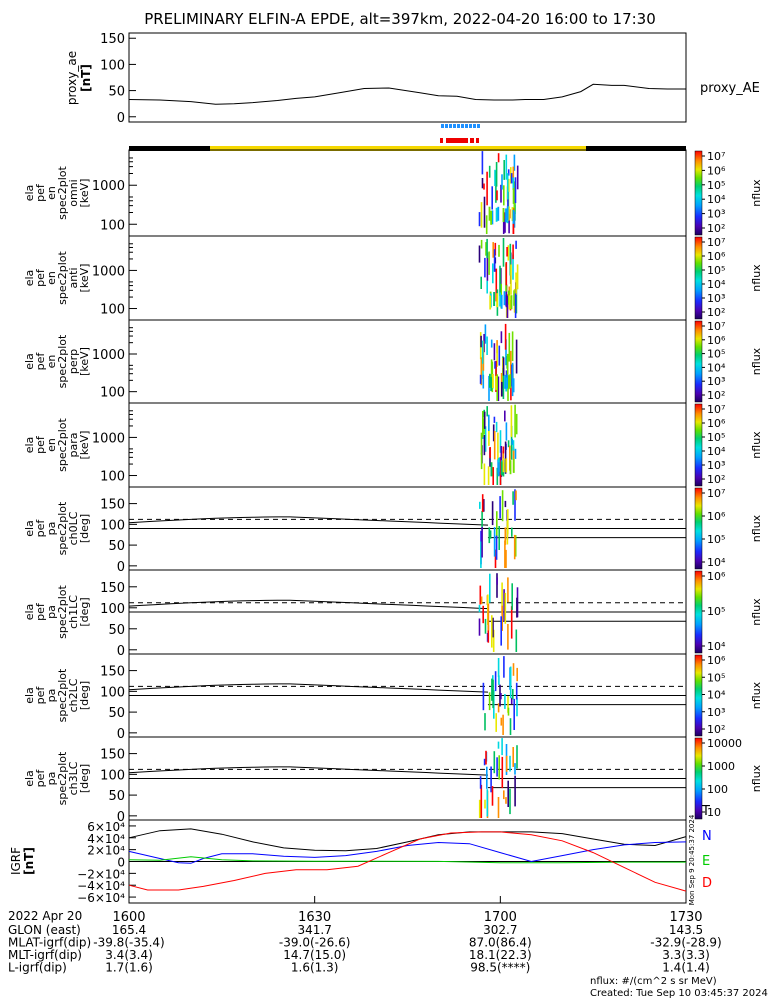  What do you see at coordinates (500, 930) in the screenshot?
I see `ephemeris-value: 302.7` at bounding box center [500, 930].